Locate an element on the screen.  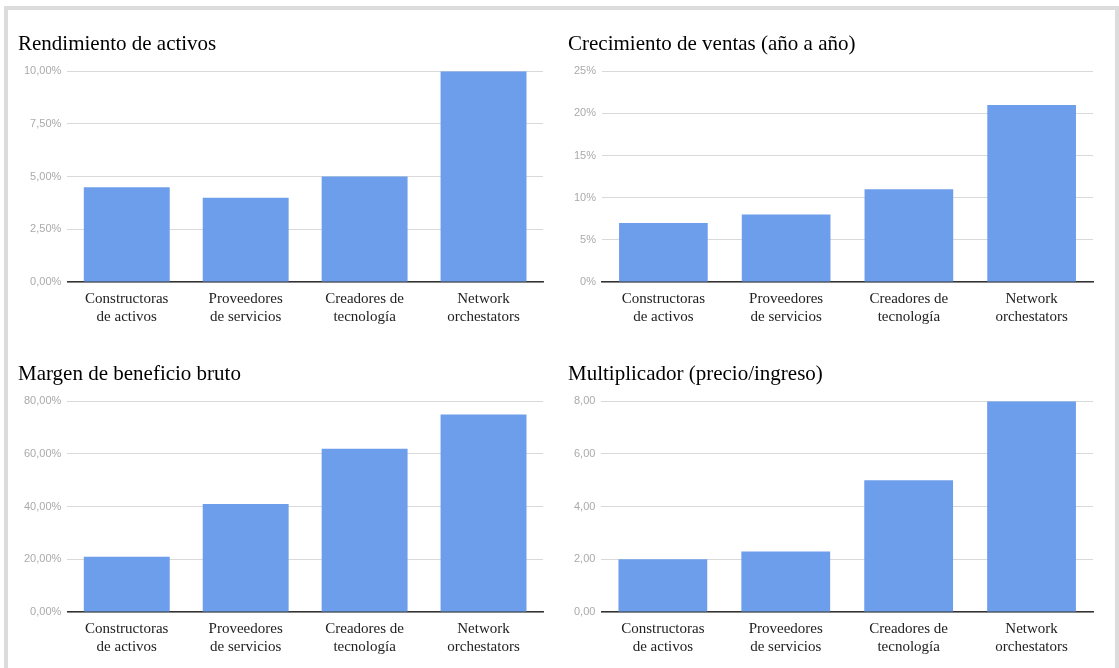
chart-title: Rendimiento de activos is located at coordinates (117, 43).